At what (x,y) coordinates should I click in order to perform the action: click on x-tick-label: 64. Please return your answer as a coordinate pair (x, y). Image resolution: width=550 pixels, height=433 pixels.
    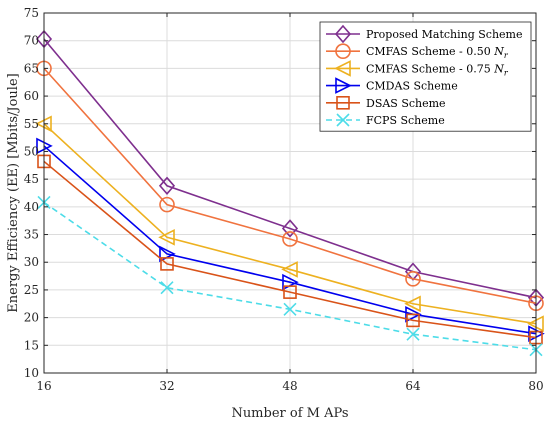
    Looking at the image, I should click on (413, 386).